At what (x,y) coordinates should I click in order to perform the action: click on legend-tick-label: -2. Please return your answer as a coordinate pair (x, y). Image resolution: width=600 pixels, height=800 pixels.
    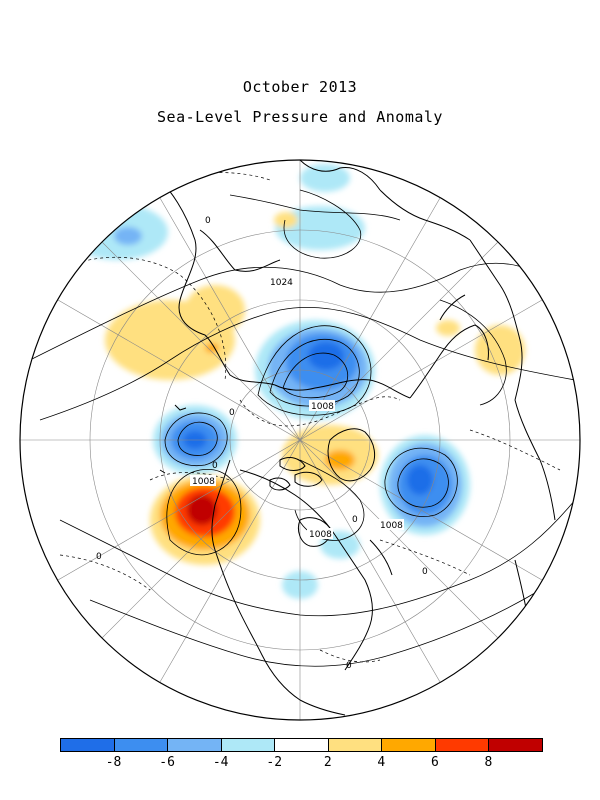
    Looking at the image, I should click on (274, 762).